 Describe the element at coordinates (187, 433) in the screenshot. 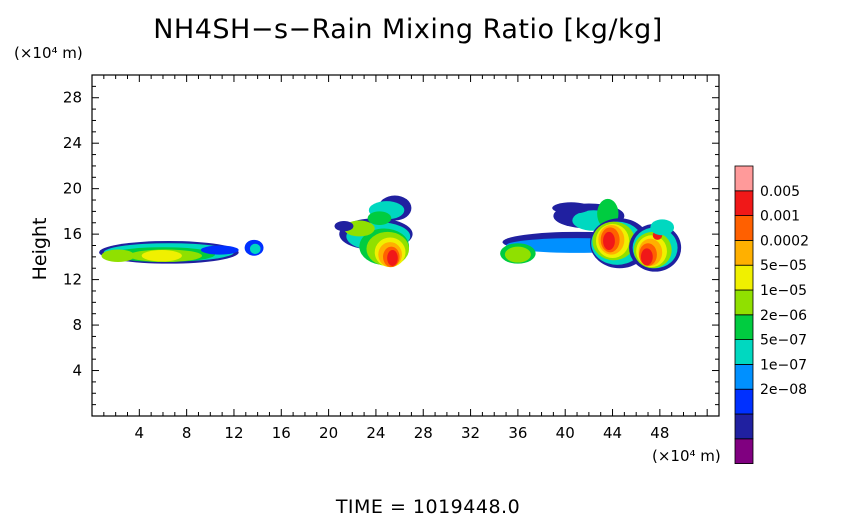

I see `x-tick-label: 8` at that location.